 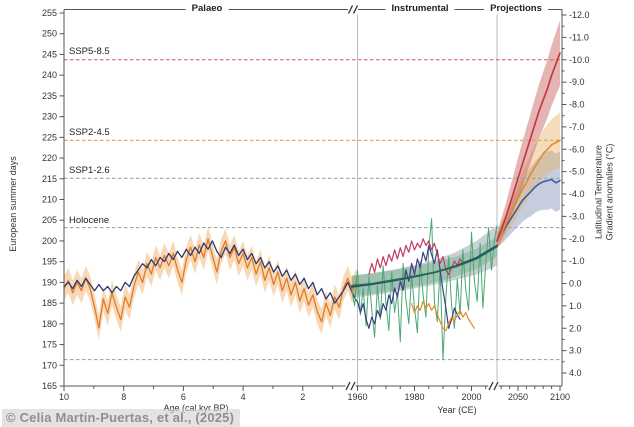 What do you see at coordinates (420, 8) in the screenshot?
I see `panel-label-instrumental: Instrumental` at bounding box center [420, 8].